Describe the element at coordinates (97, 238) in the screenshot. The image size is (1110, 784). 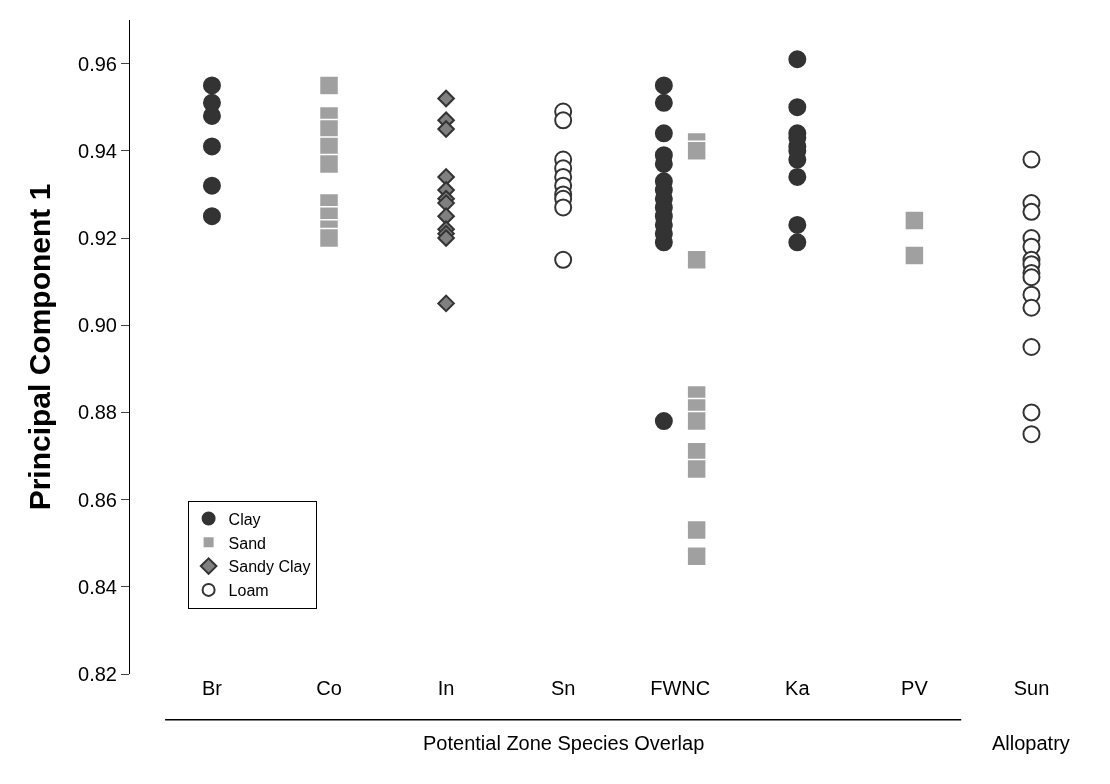
I see `y-tick-label: 0.92` at that location.